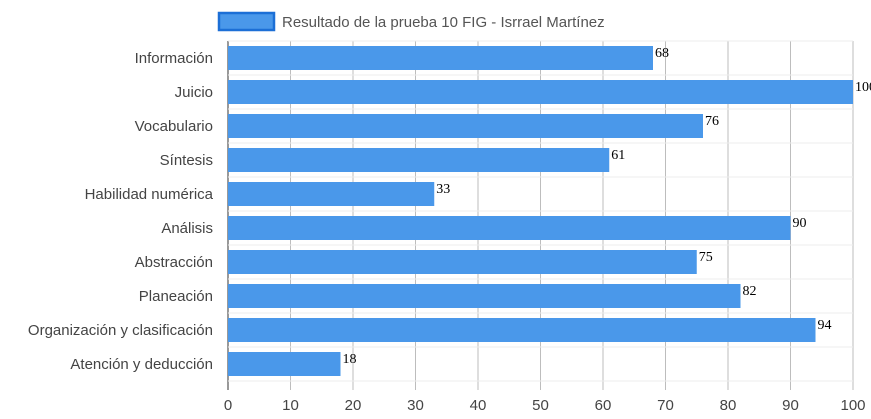 The height and width of the screenshot is (419, 871). What do you see at coordinates (290, 405) in the screenshot?
I see `x-tick-label: 10` at bounding box center [290, 405].